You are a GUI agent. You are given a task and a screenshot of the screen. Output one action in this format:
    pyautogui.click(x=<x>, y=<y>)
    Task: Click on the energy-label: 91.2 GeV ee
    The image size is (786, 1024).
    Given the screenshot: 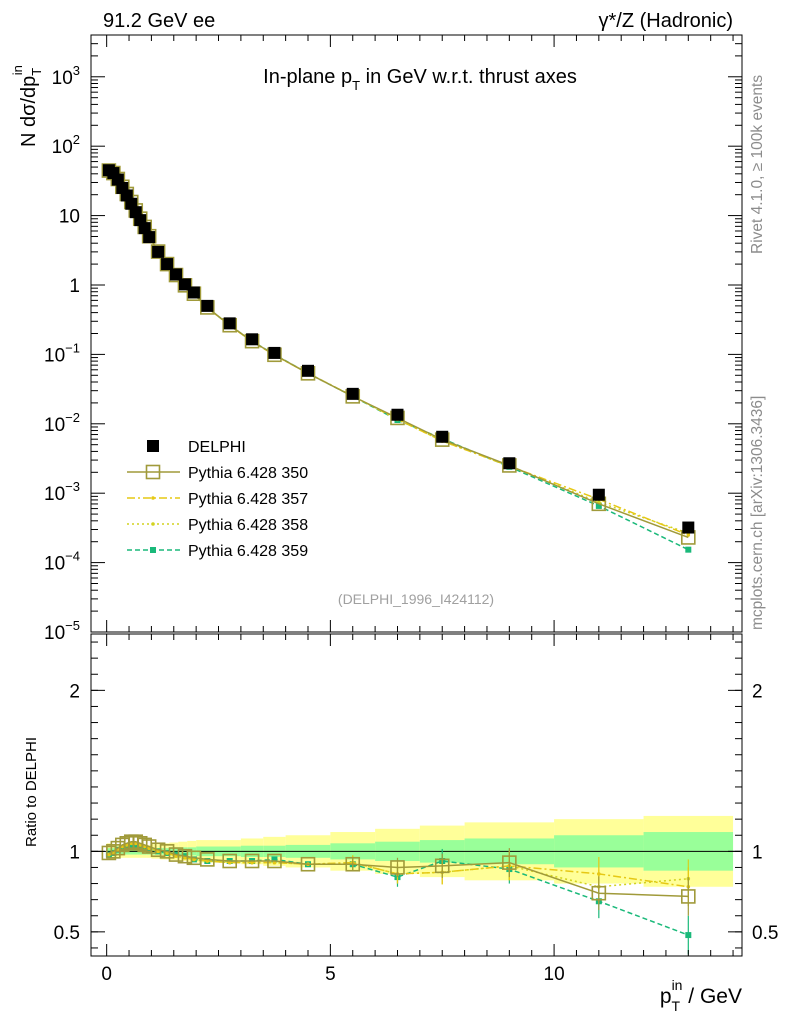 What is the action you would take?
    pyautogui.click(x=159, y=21)
    